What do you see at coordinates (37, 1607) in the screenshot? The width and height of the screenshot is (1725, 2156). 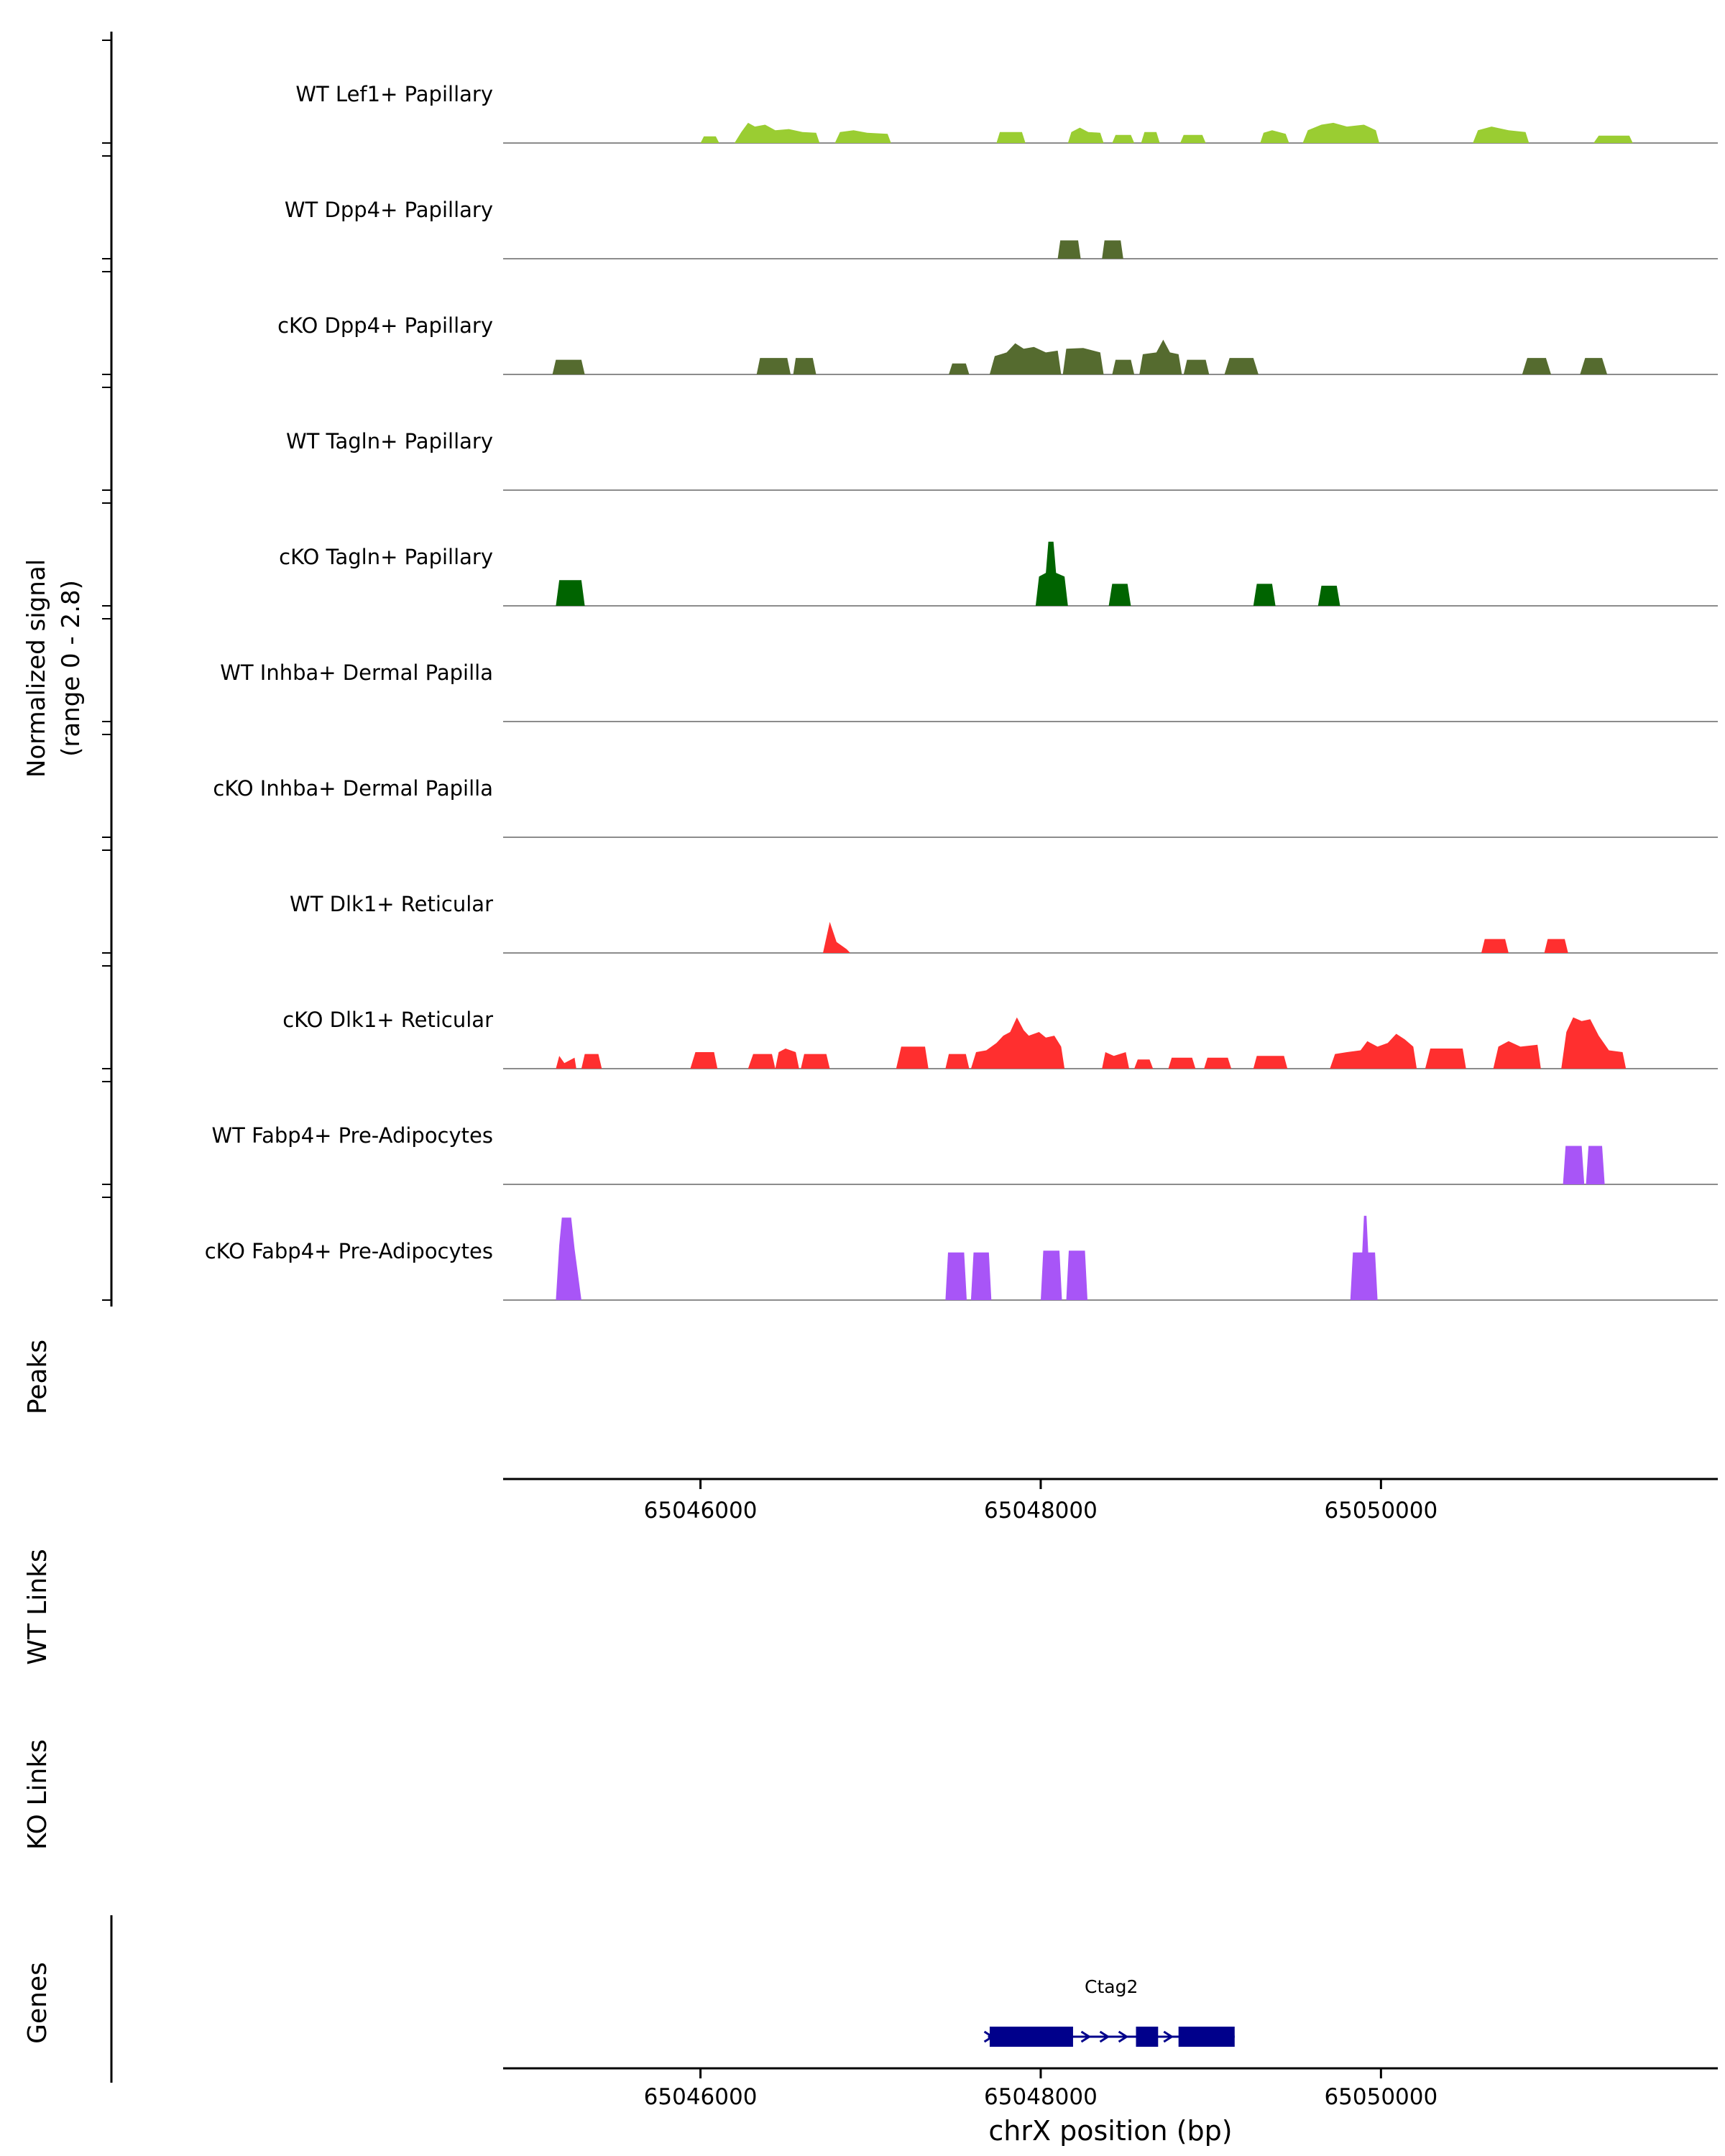 I see `section-label-wt-links: WT Links` at bounding box center [37, 1607].